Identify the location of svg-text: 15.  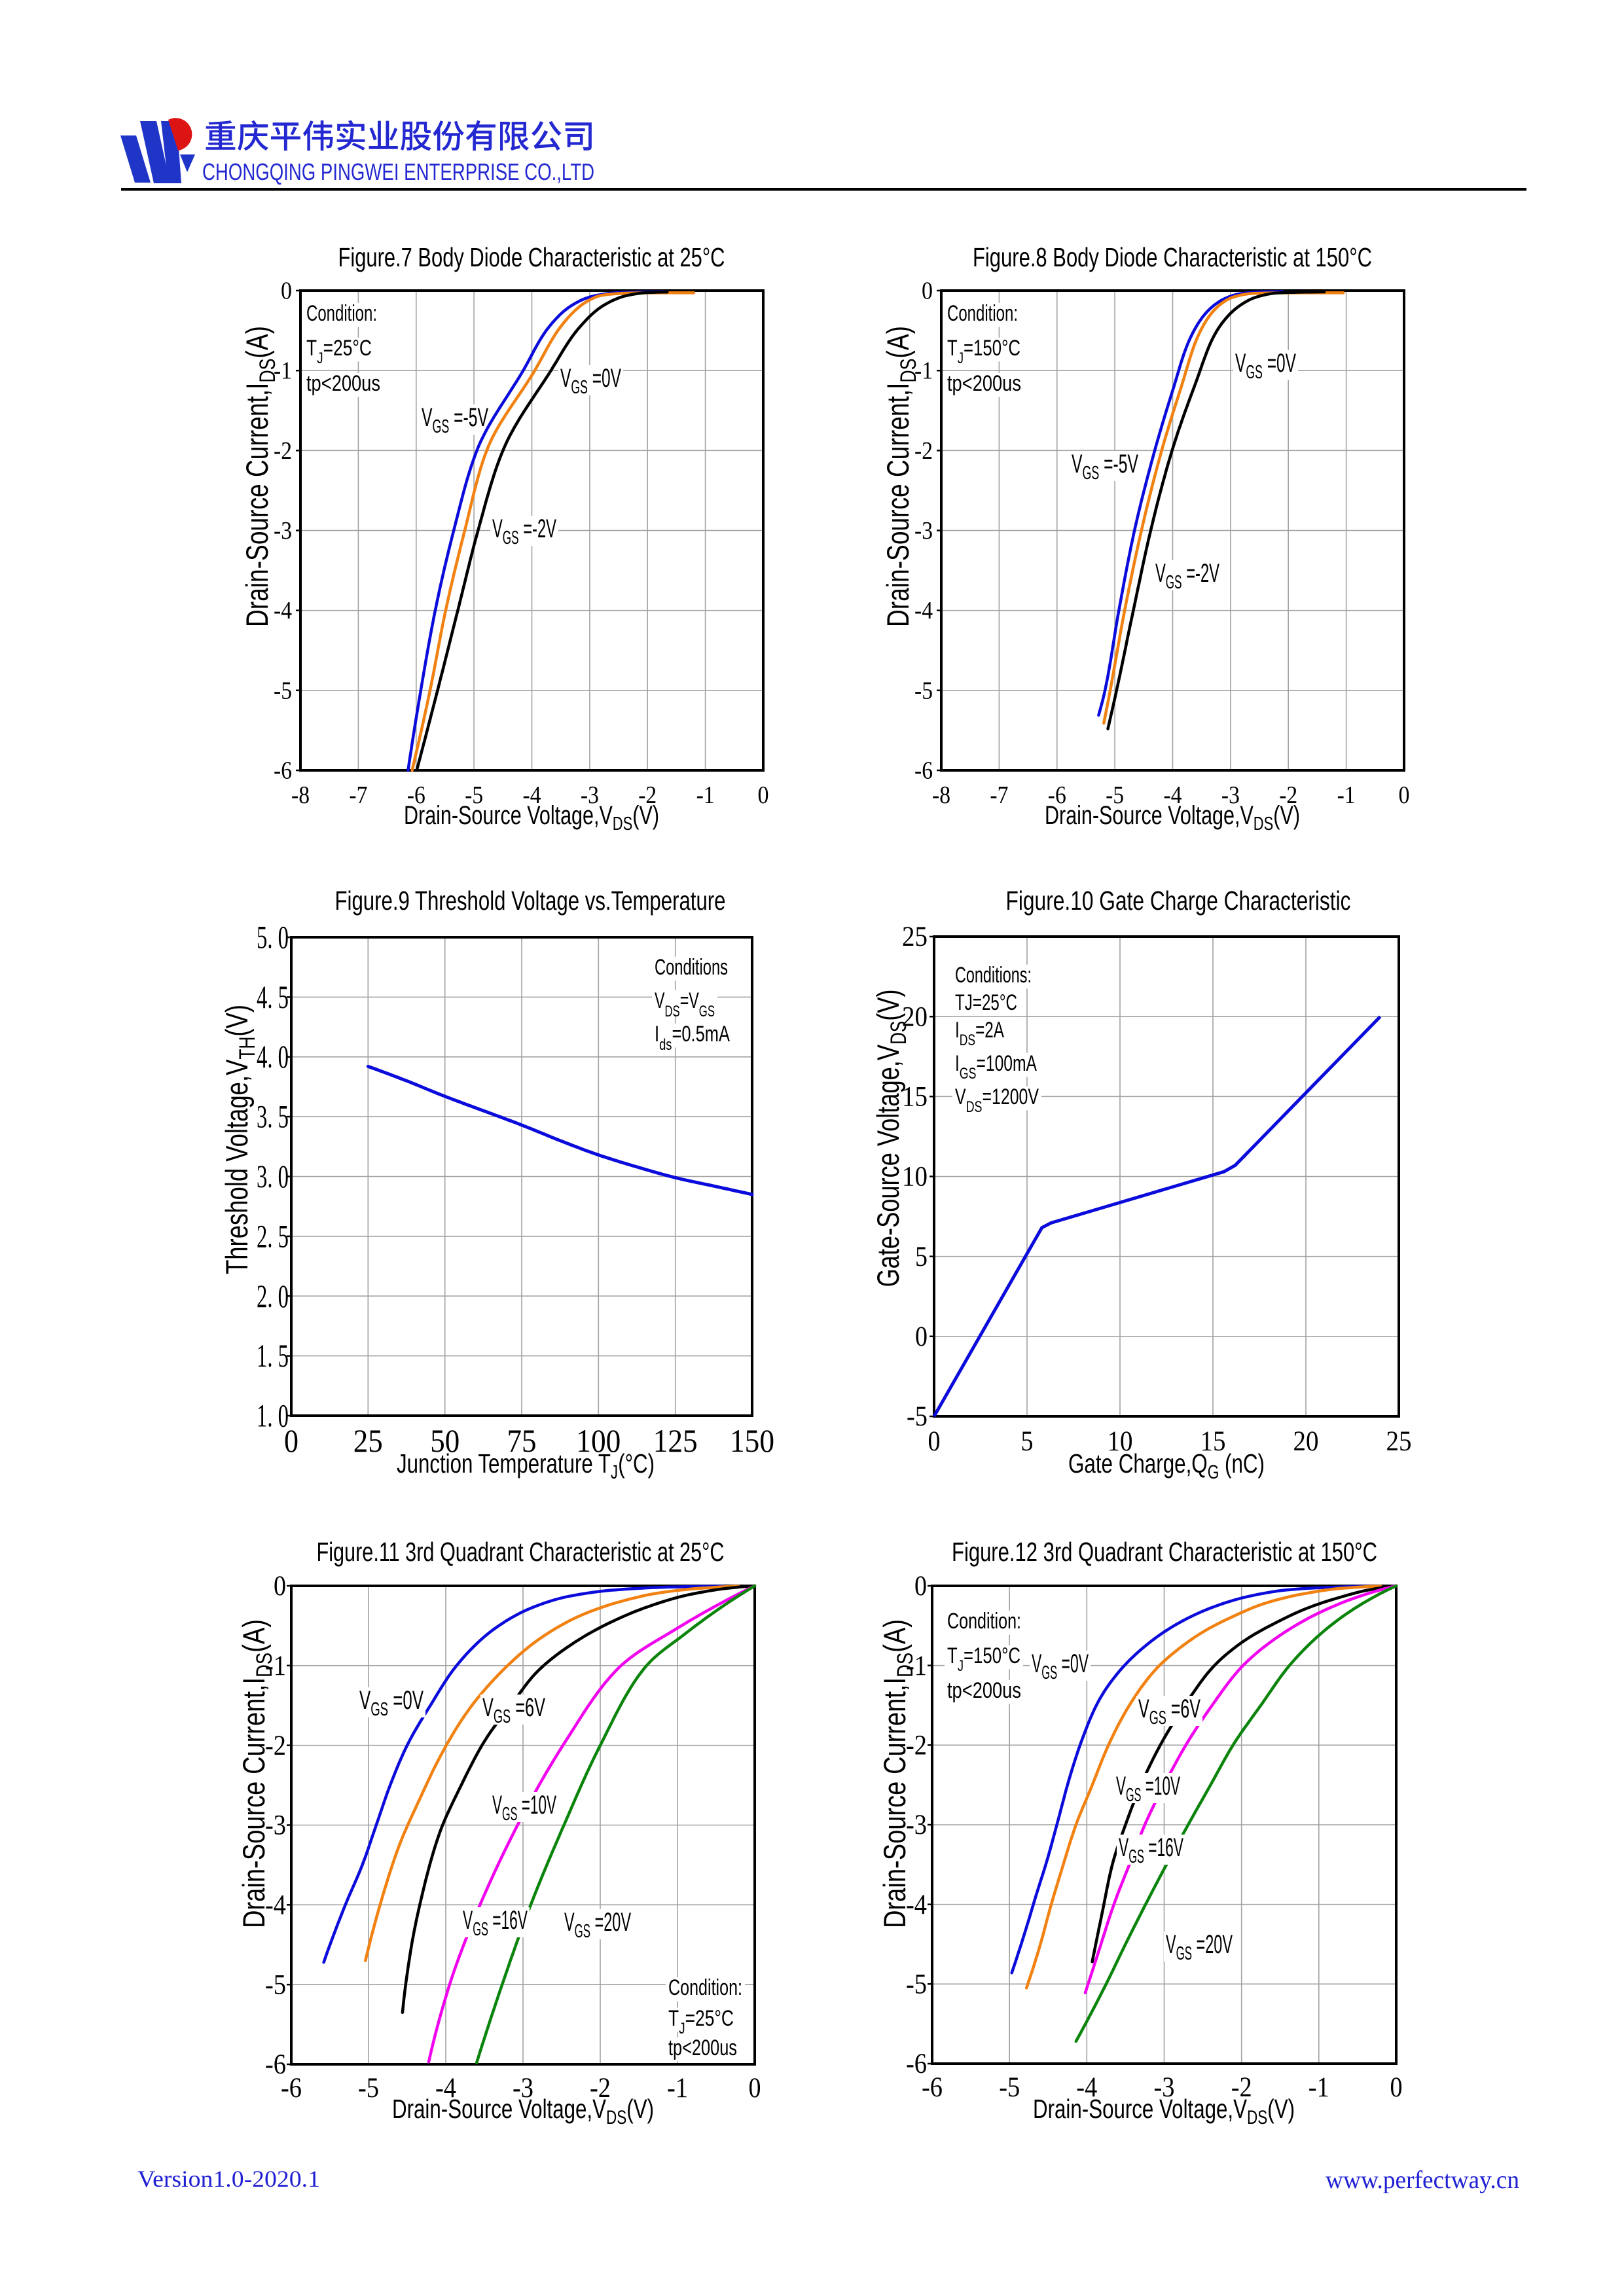
(1213, 1441).